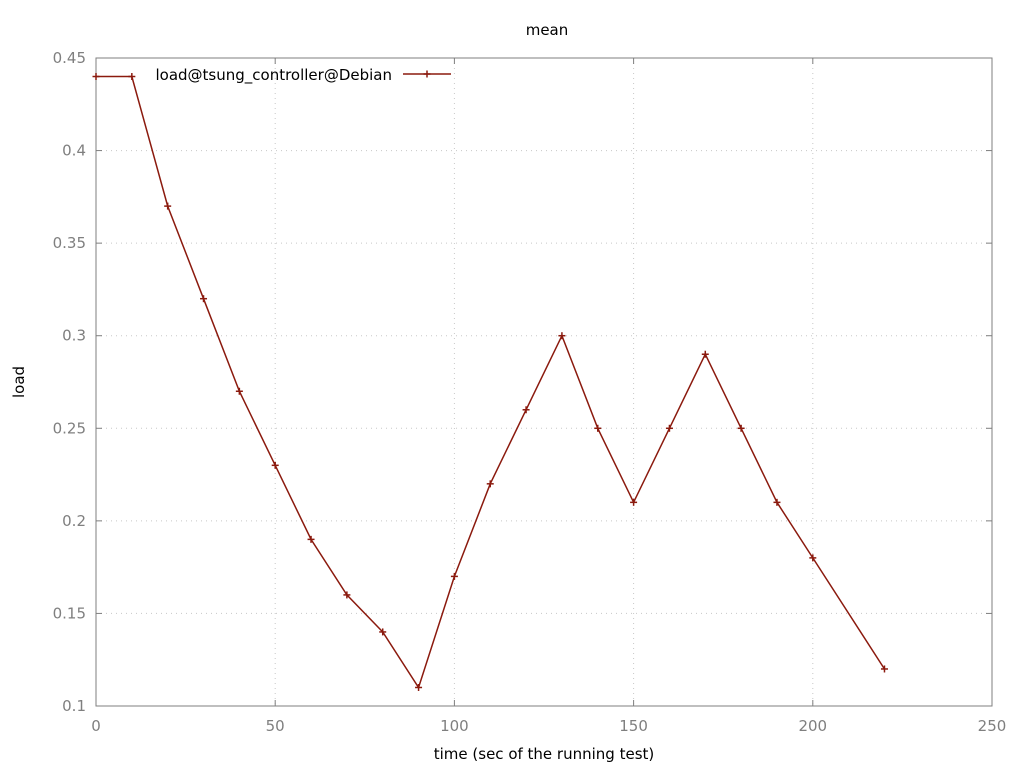  What do you see at coordinates (69, 58) in the screenshot?
I see `y-tick-label: 0.45` at bounding box center [69, 58].